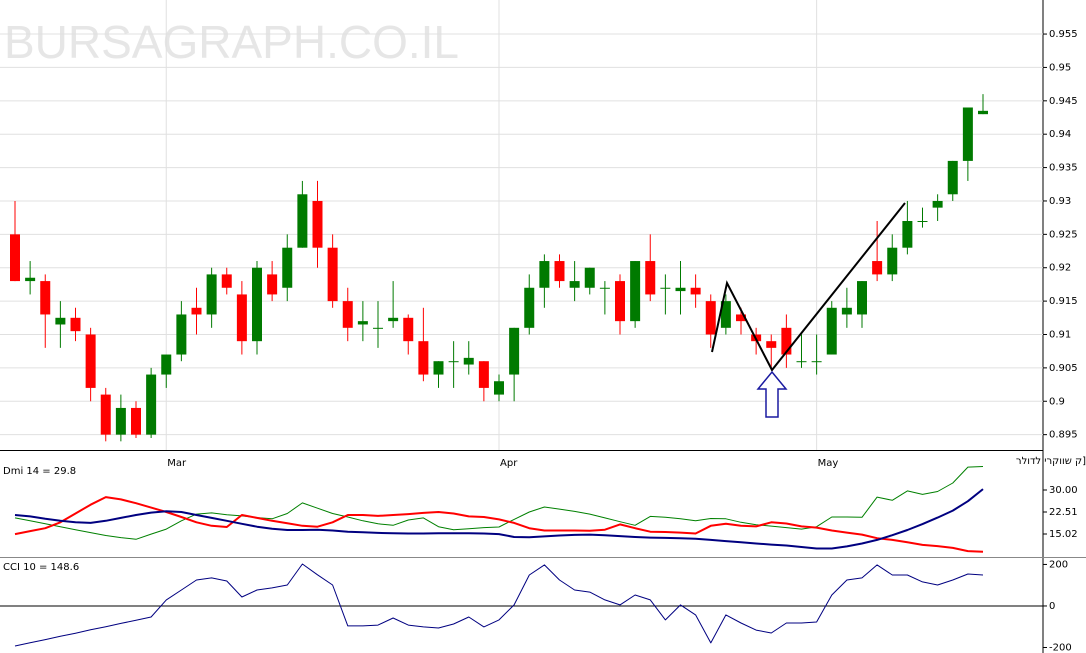  What do you see at coordinates (772, 394) in the screenshot?
I see `arrow-annotation` at bounding box center [772, 394].